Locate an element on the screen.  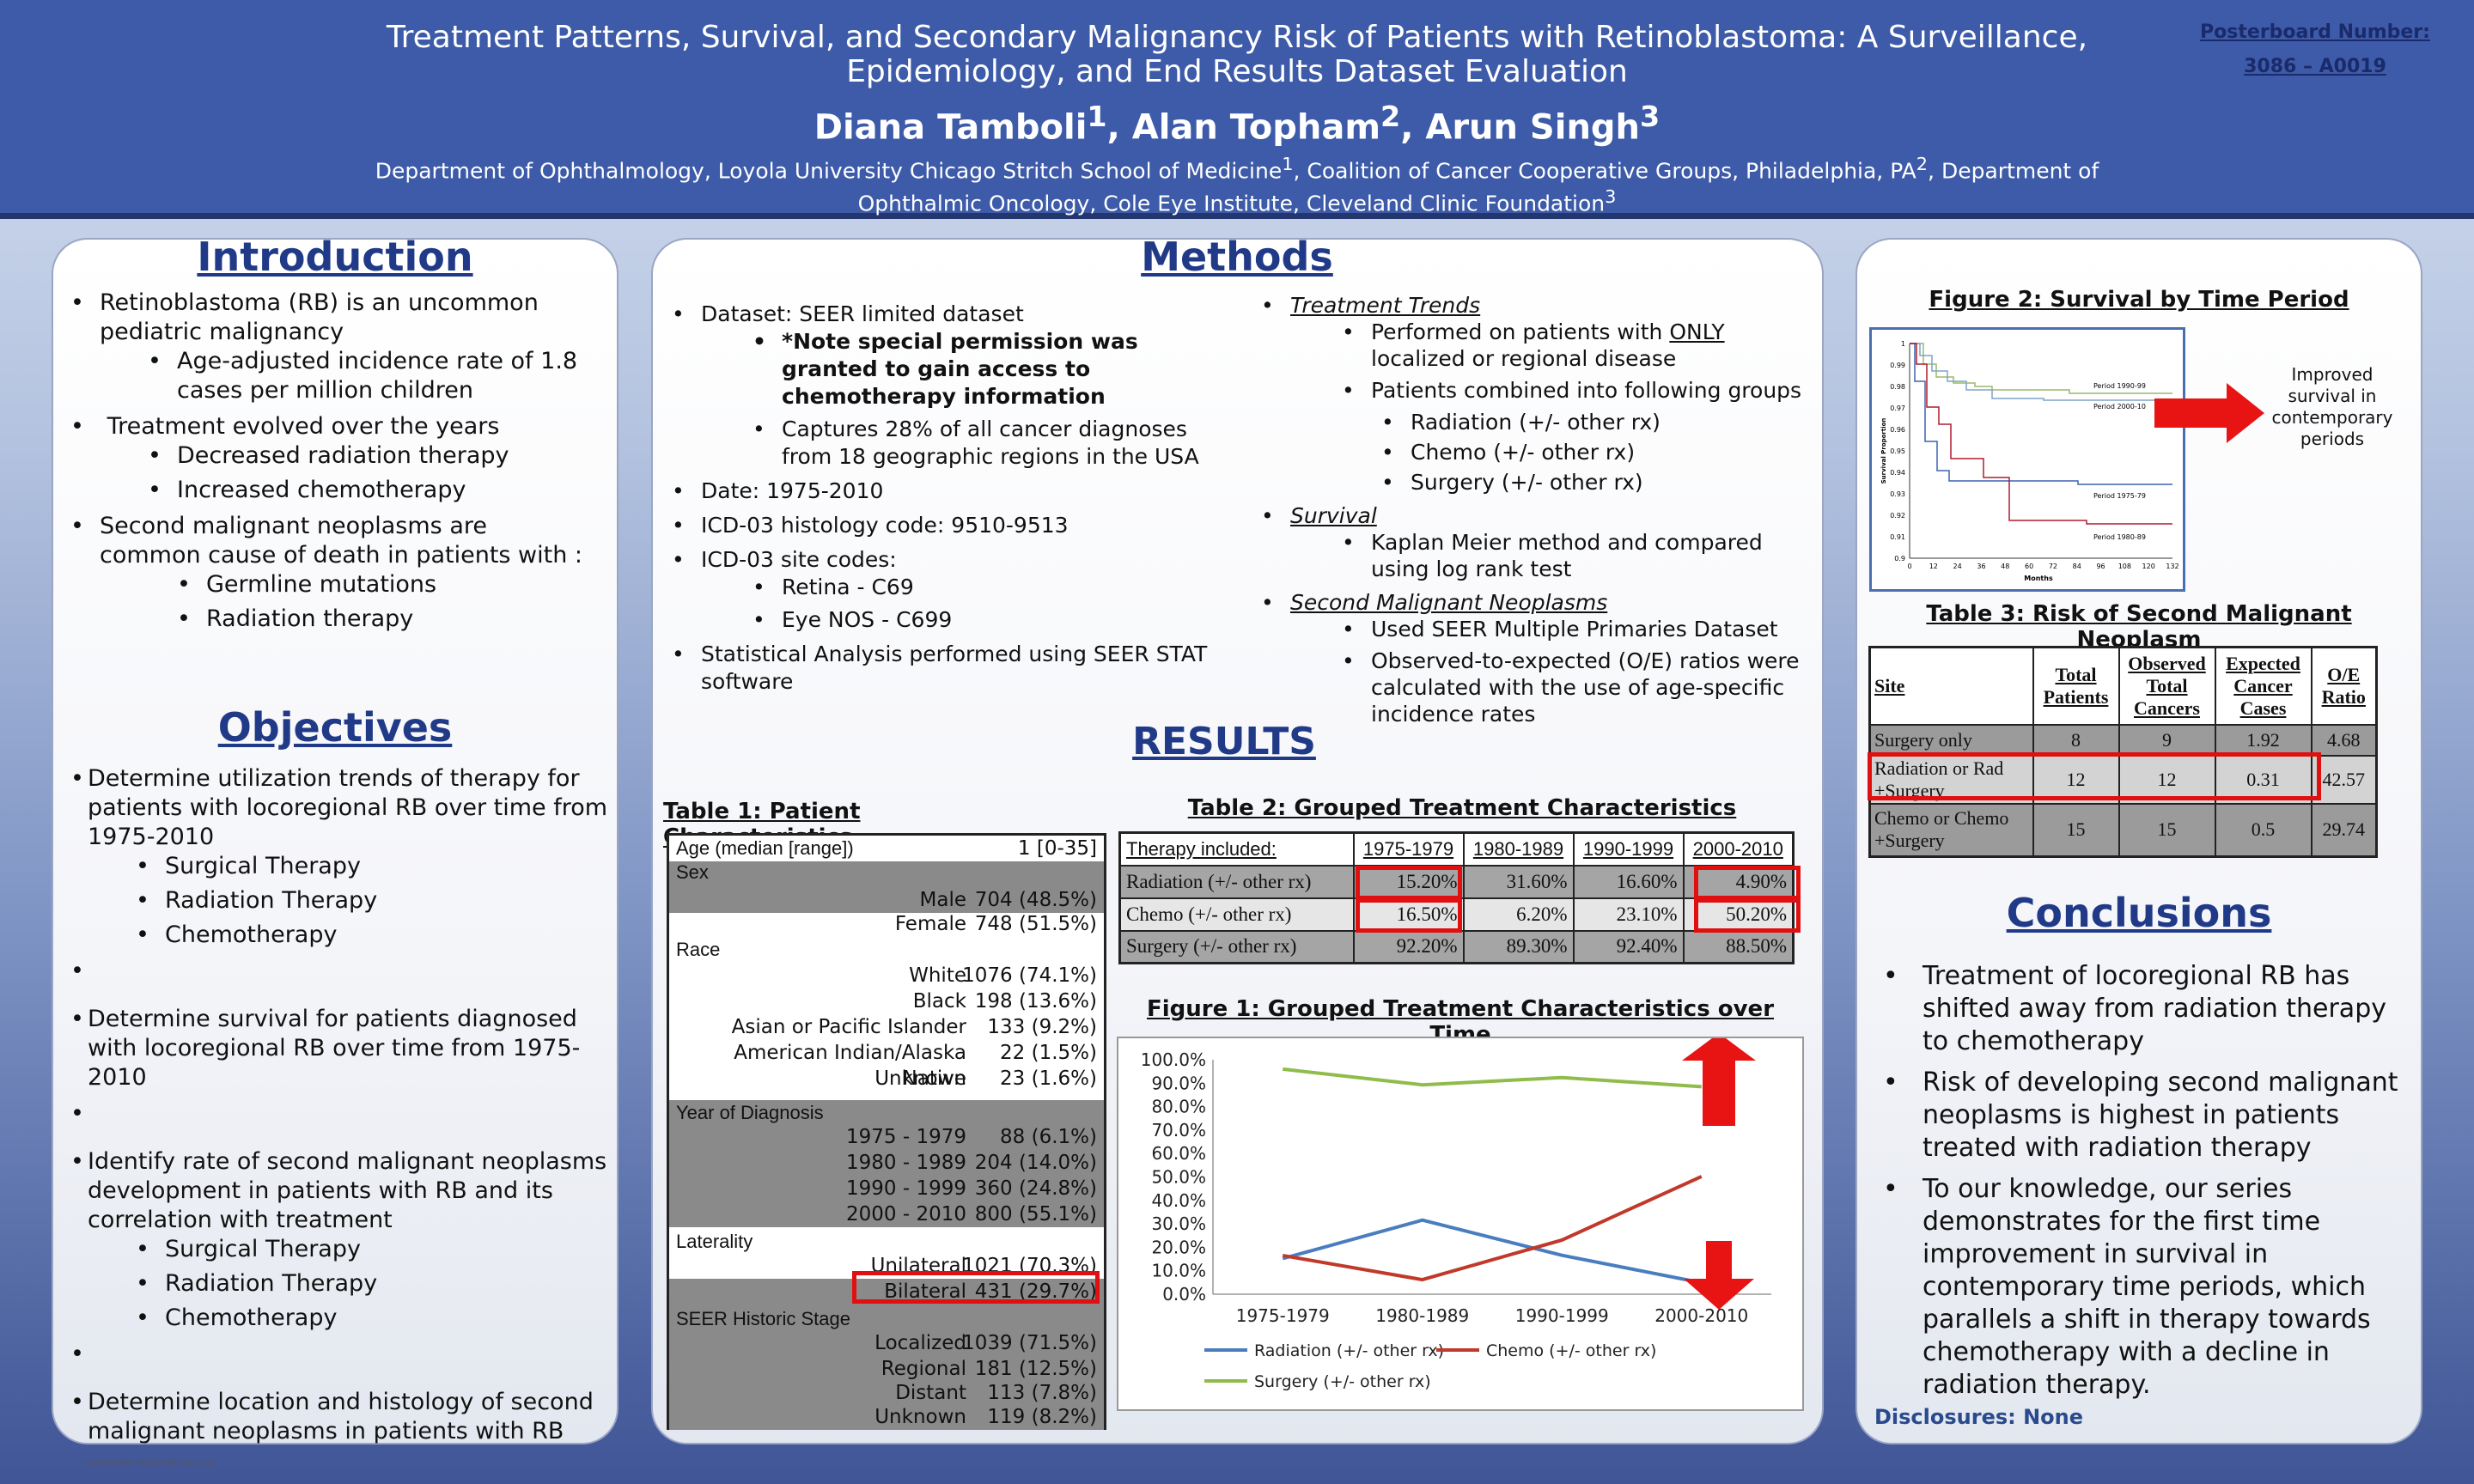
table-row: 2000 - 2010 800 (55.1%) is located at coordinates (886, 1214).